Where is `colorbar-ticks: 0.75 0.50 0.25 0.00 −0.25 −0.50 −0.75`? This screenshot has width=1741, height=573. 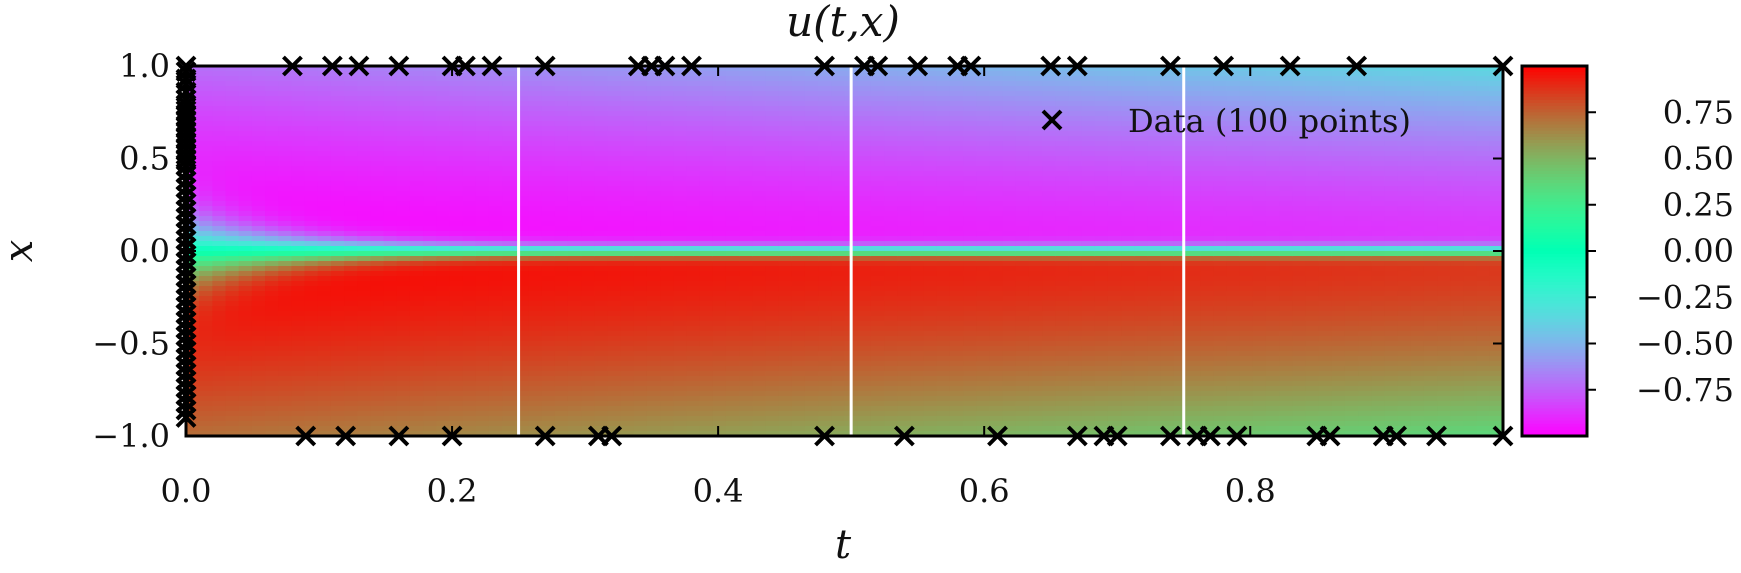
colorbar-ticks: 0.75 0.50 0.25 0.00 −0.25 −0.50 −0.75 is located at coordinates (1660, 251).